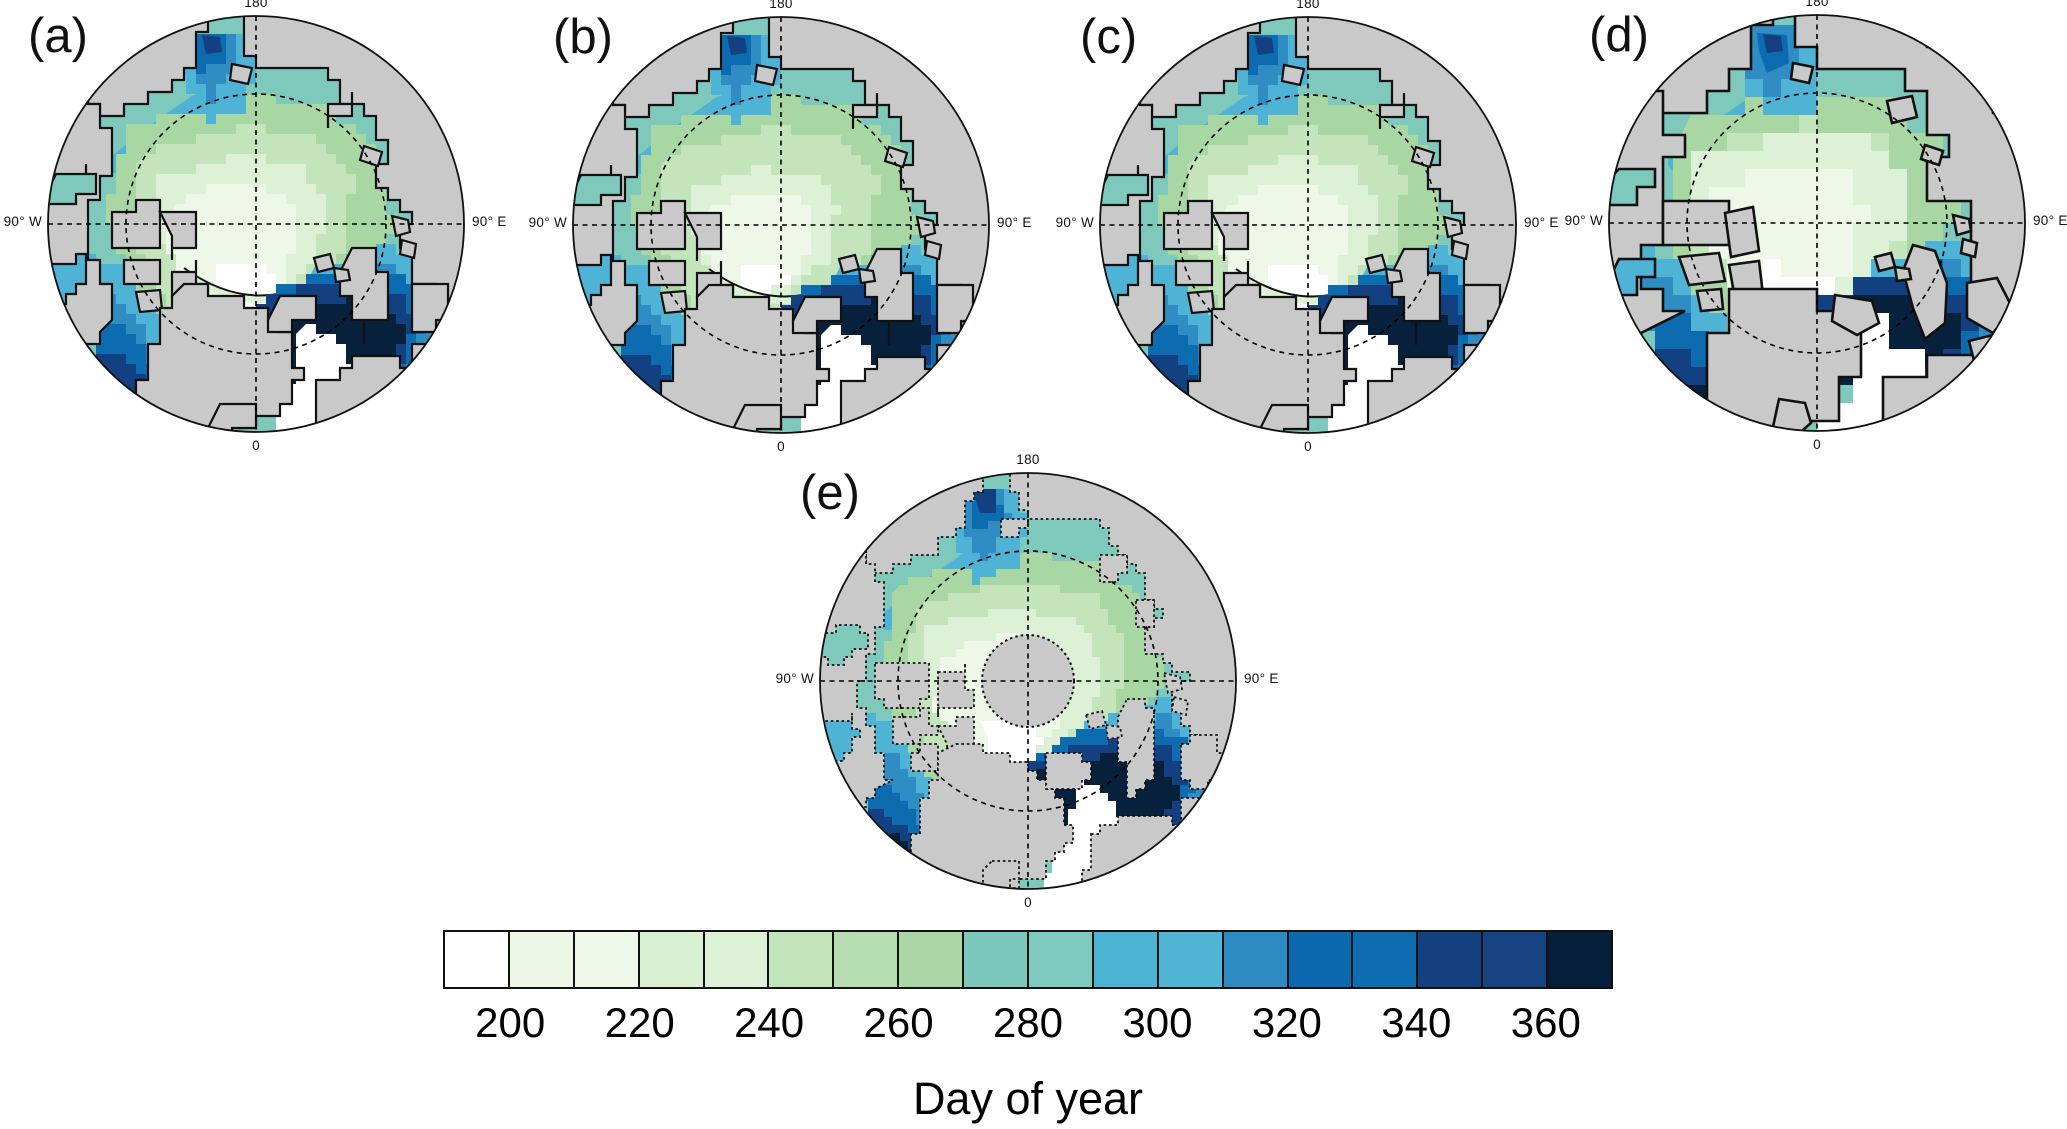 Image resolution: width=2067 pixels, height=1129 pixels. Describe the element at coordinates (1308, 5) in the screenshot. I see `meridian-label-180-c: 180` at that location.